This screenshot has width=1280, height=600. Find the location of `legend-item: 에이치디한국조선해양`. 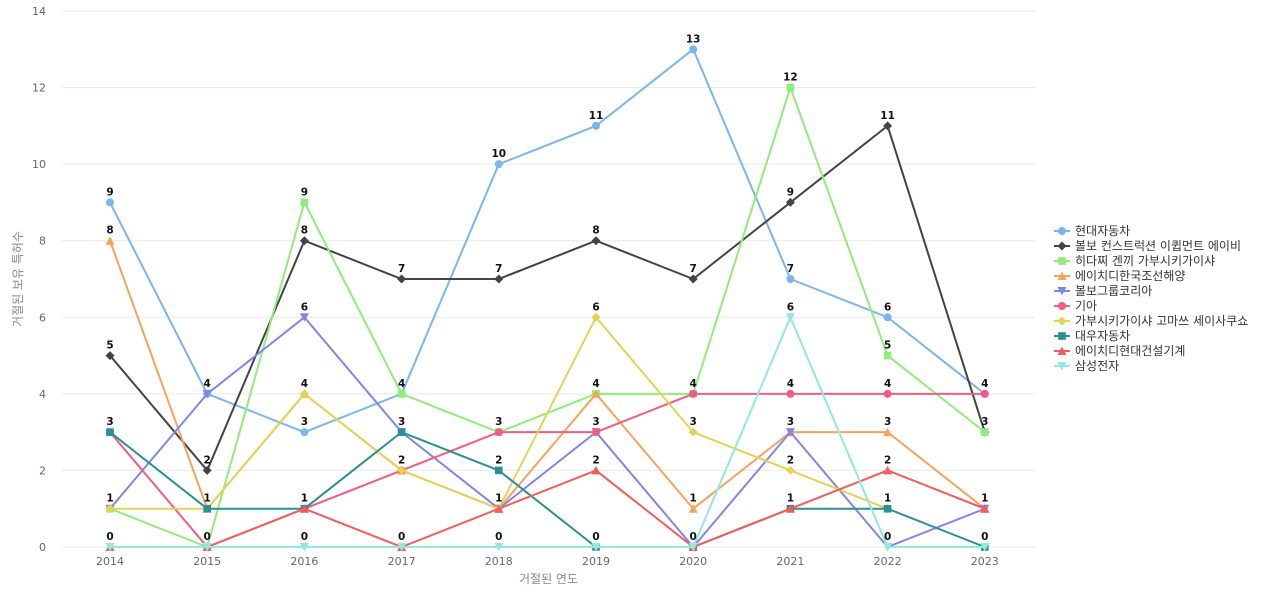

legend-item: 에이치디한국조선해양 is located at coordinates (1119, 276).